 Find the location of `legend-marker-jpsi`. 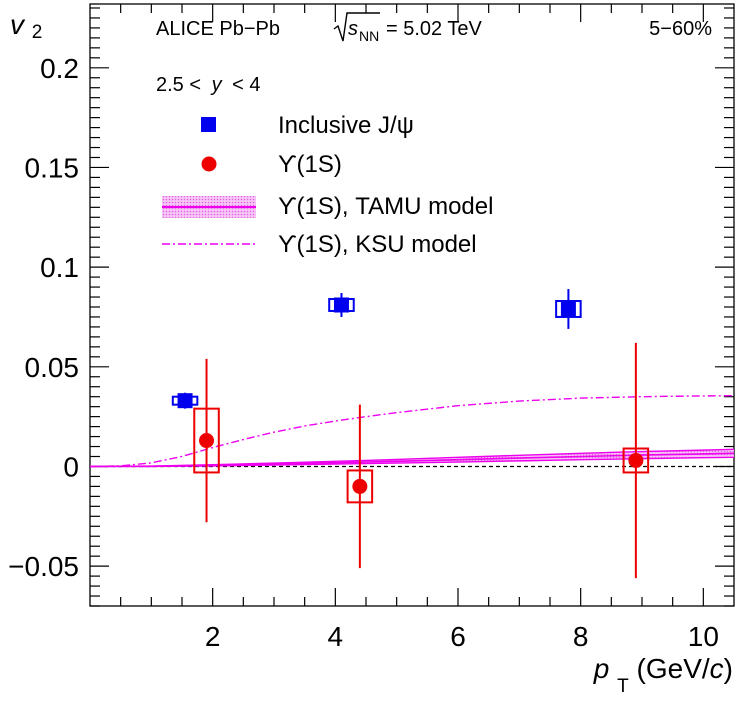

legend-marker-jpsi is located at coordinates (208, 124).